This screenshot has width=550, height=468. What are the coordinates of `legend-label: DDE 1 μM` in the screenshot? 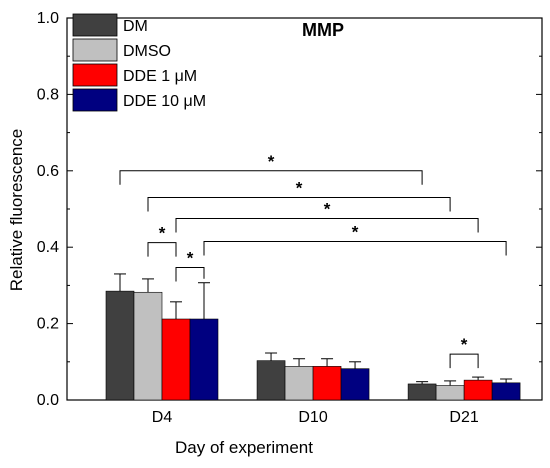 It's located at (160, 76).